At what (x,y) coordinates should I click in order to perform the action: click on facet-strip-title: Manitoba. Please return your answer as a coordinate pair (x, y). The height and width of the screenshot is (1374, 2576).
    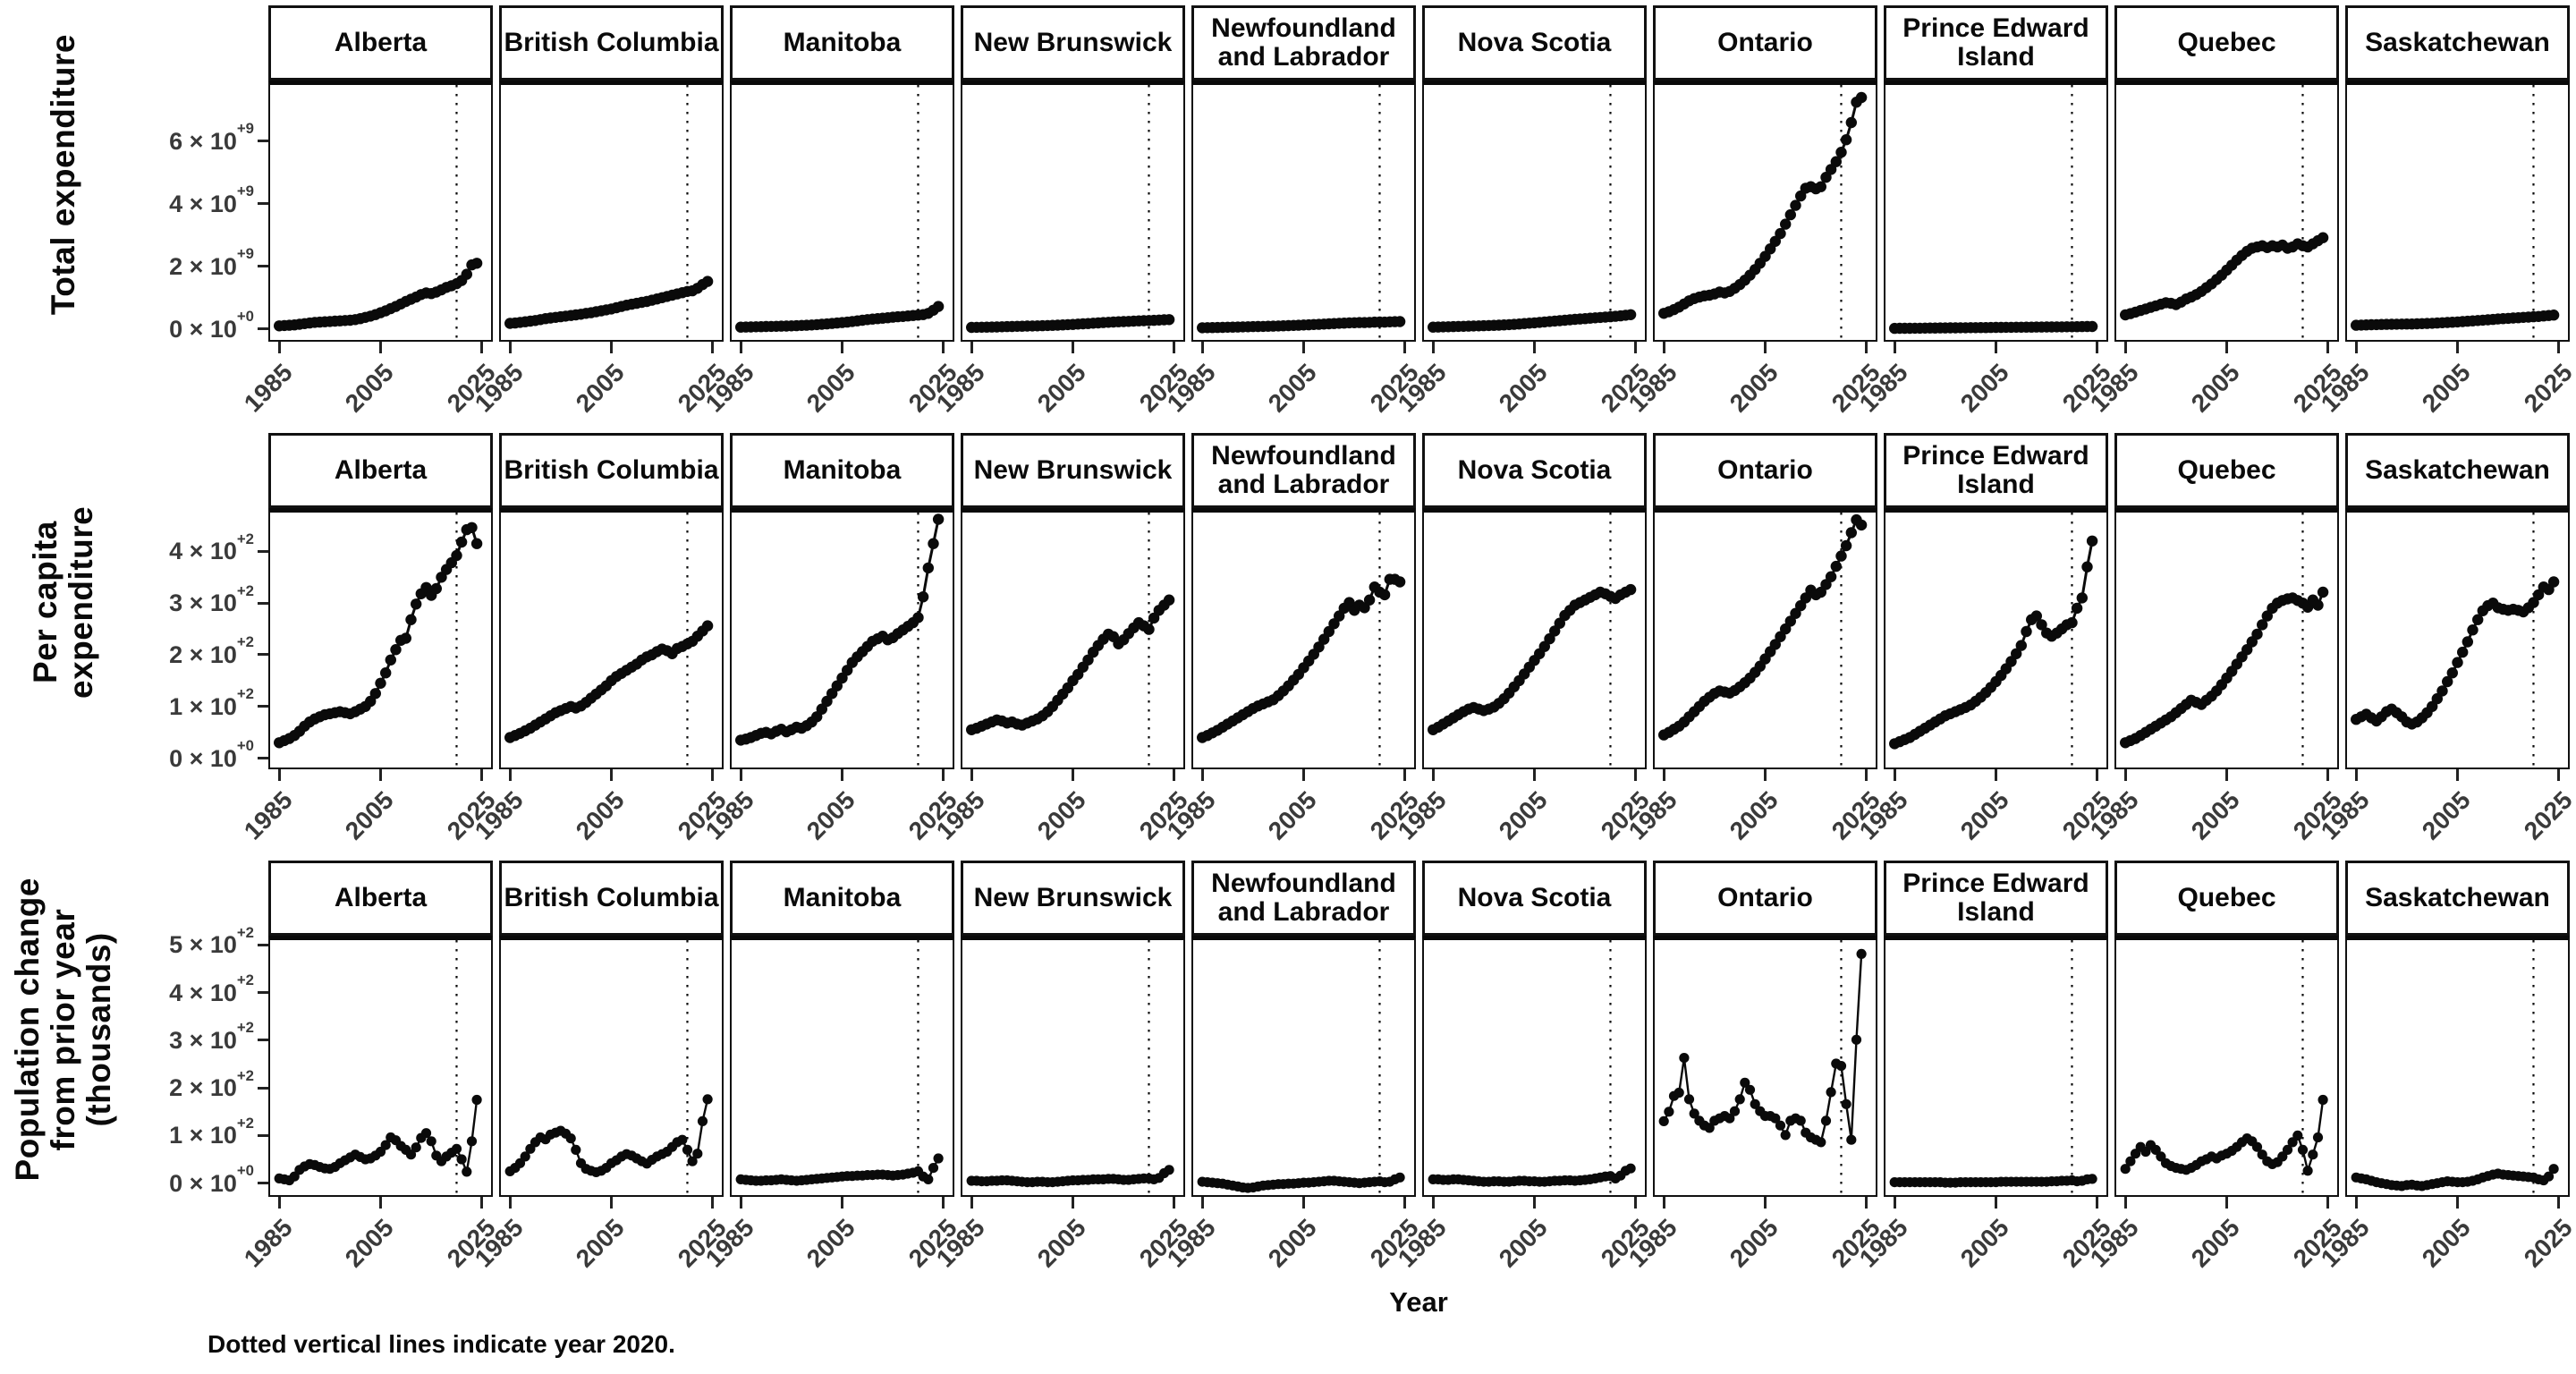
    Looking at the image, I should click on (842, 43).